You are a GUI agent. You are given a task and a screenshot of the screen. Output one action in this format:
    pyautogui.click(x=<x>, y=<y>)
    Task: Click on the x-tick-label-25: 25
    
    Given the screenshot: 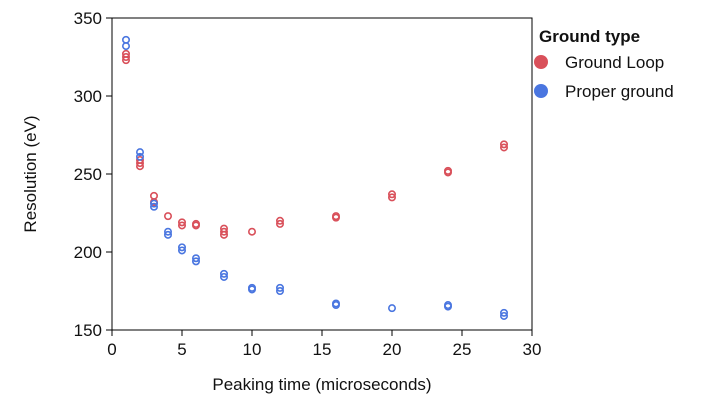 What is the action you would take?
    pyautogui.click(x=462, y=349)
    